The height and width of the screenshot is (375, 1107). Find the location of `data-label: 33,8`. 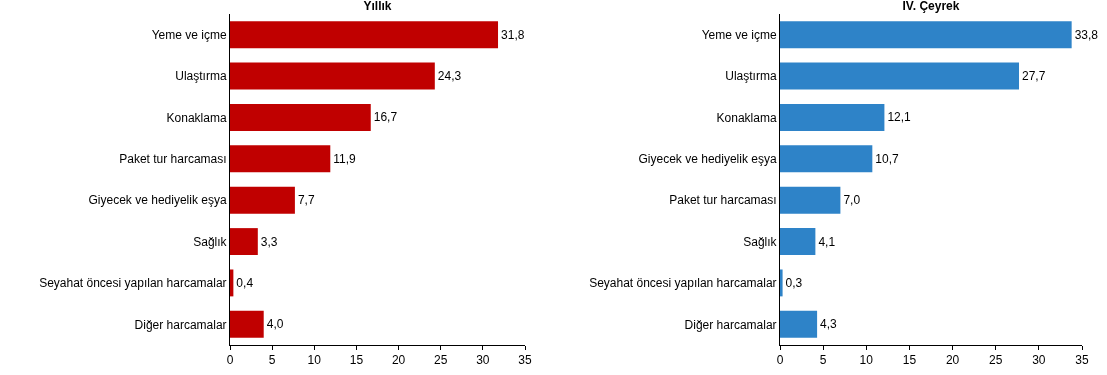

data-label: 33,8 is located at coordinates (1086, 34).